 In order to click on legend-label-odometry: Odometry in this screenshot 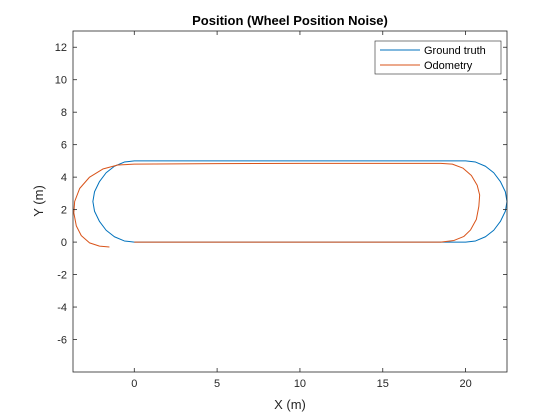, I will do `click(448, 66)`.